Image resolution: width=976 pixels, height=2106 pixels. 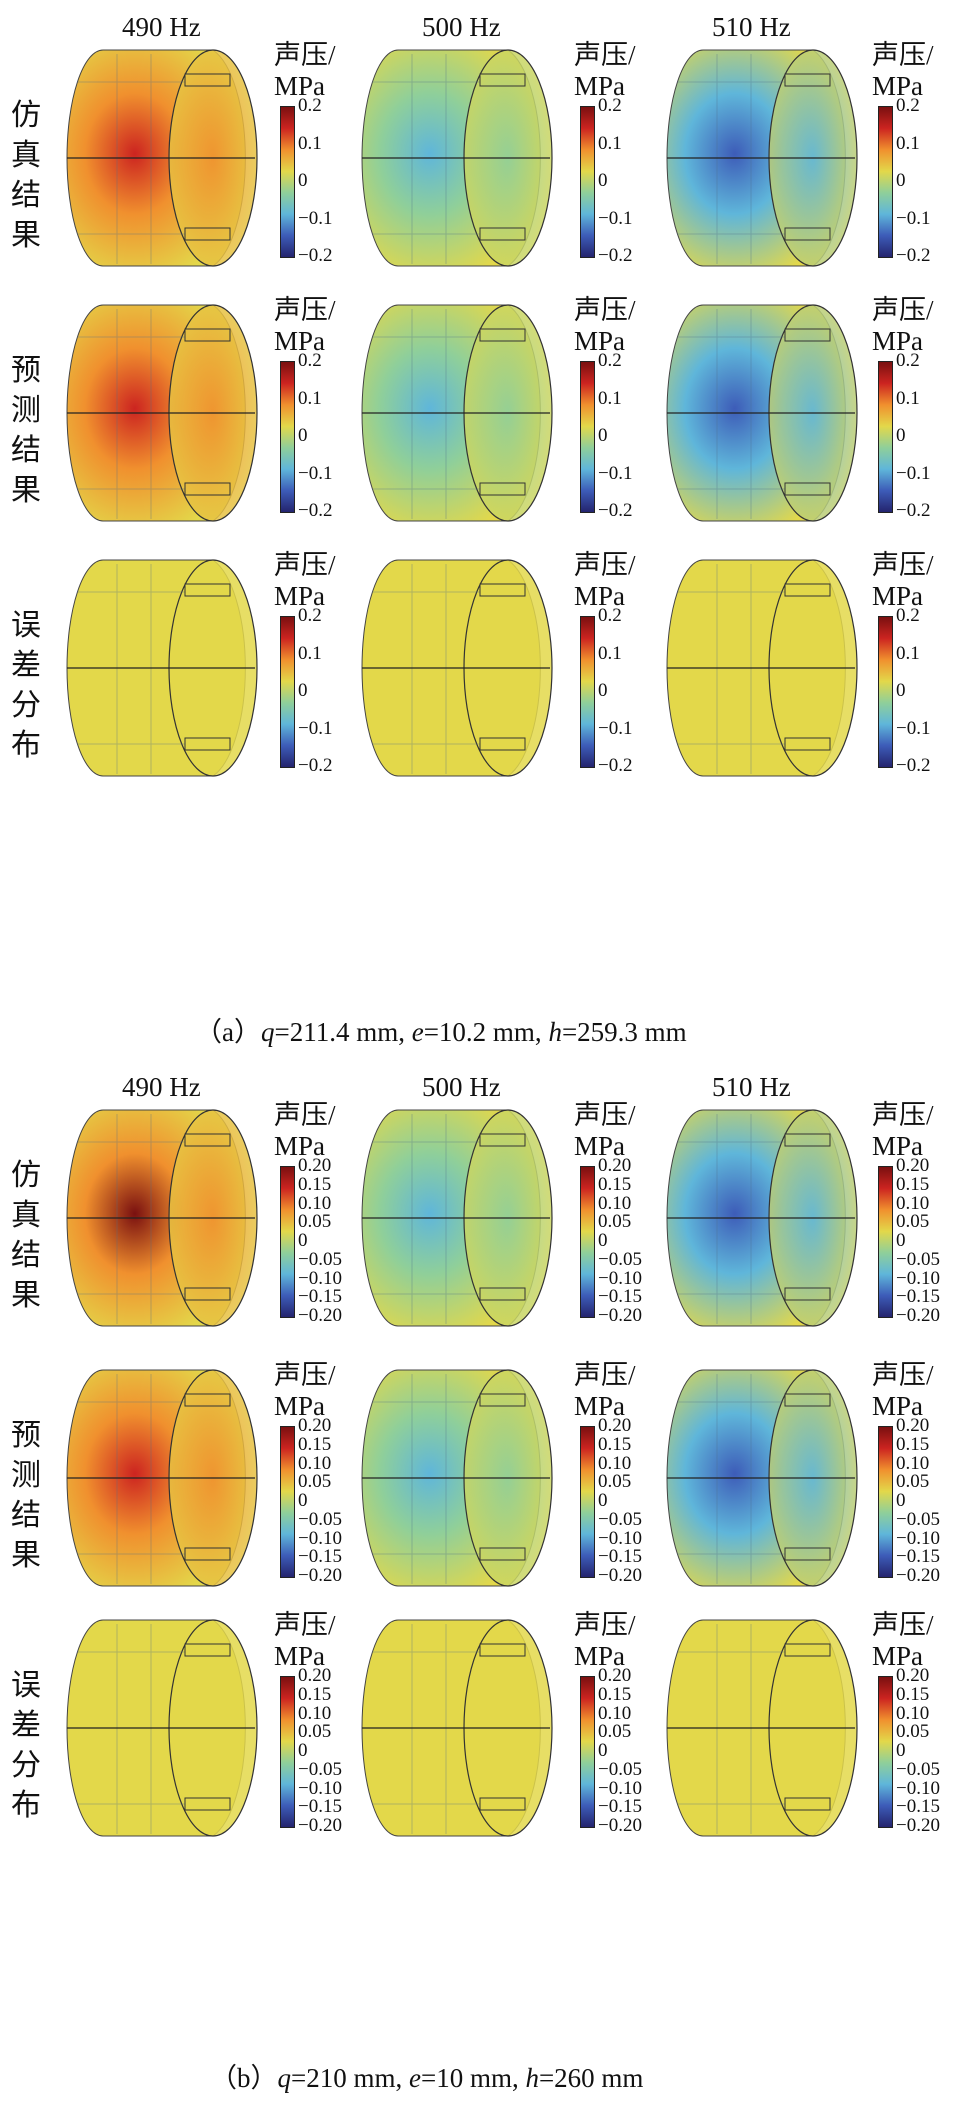 What do you see at coordinates (555, 1032) in the screenshot?
I see `caption-var-h: h` at bounding box center [555, 1032].